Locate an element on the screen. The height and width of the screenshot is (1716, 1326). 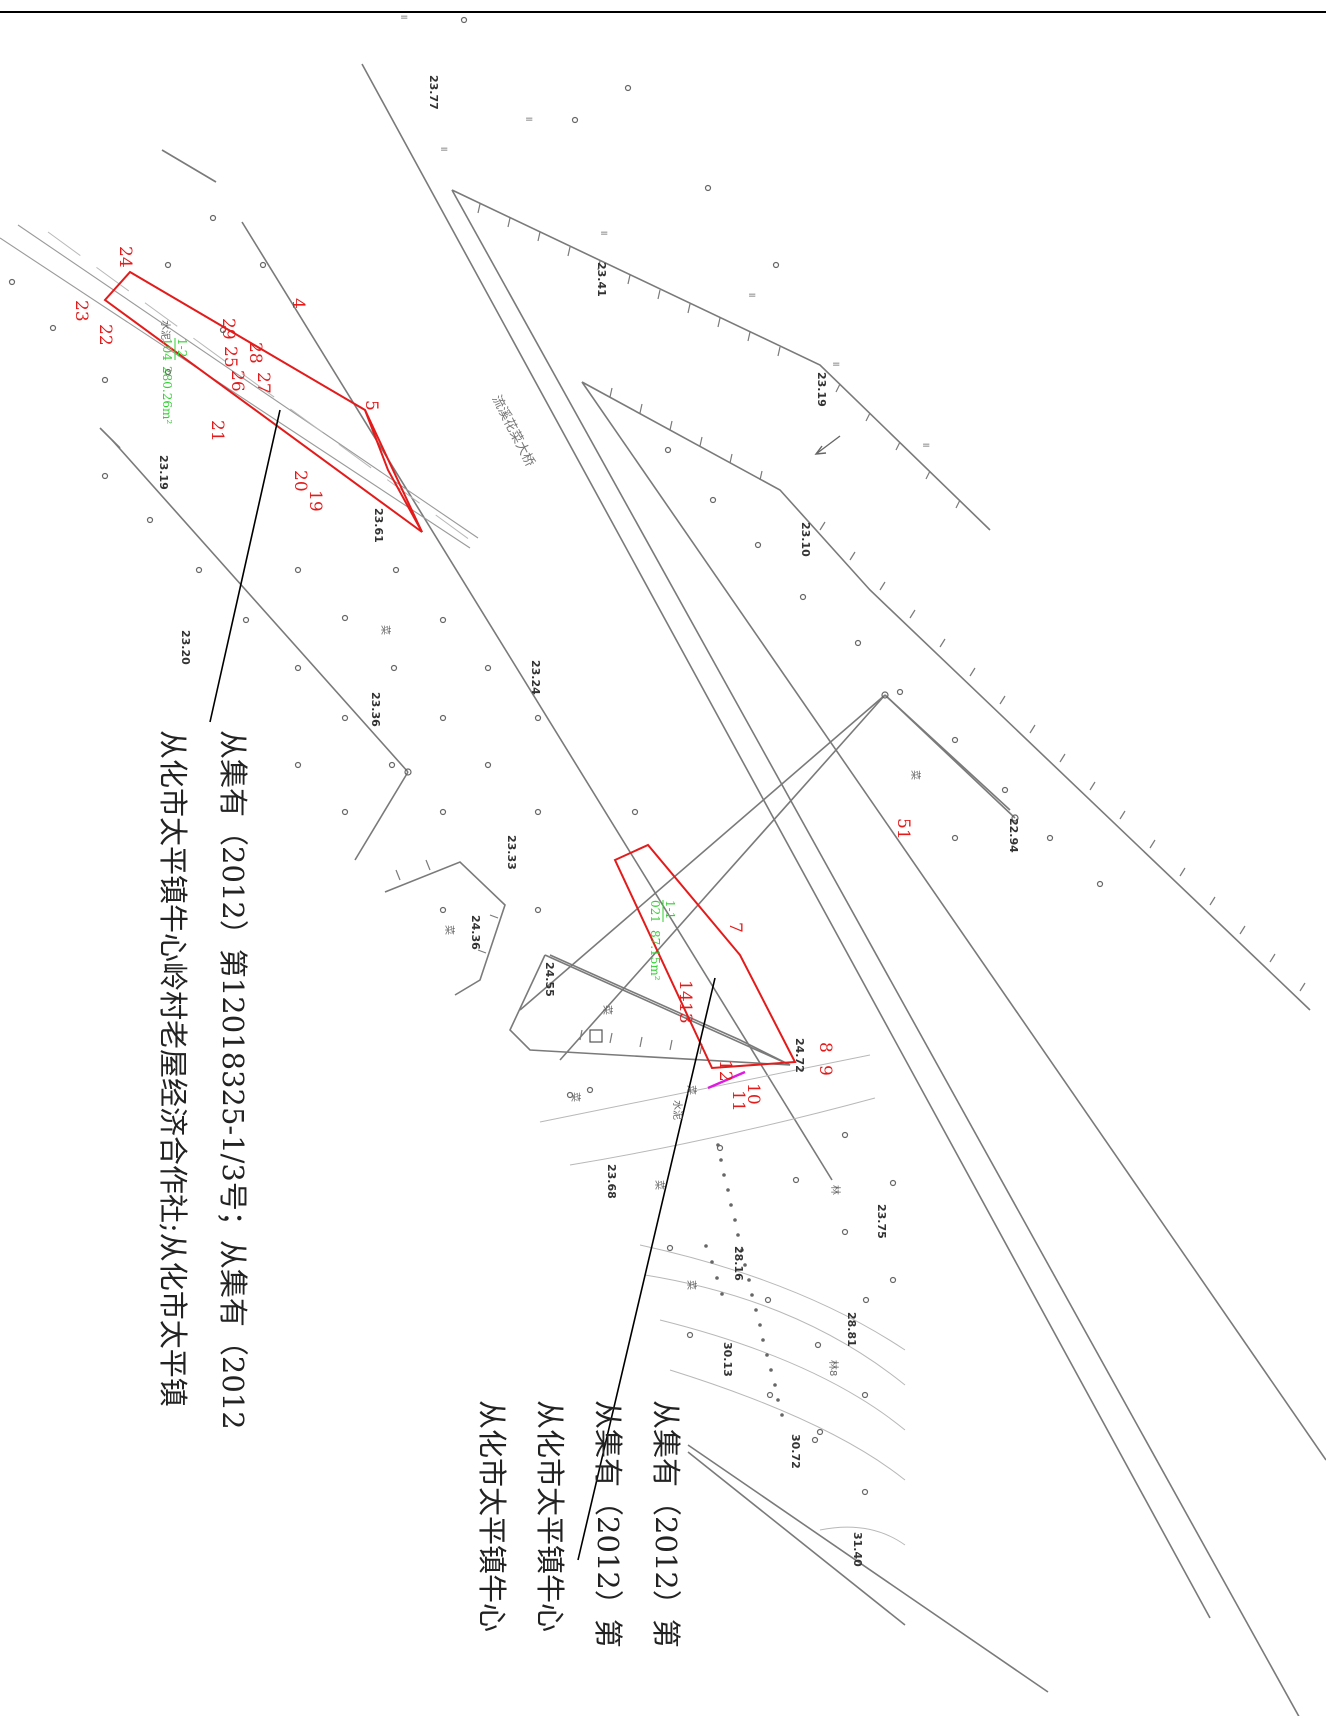
ground-symbol: 林 is located at coordinates (835, 1190).